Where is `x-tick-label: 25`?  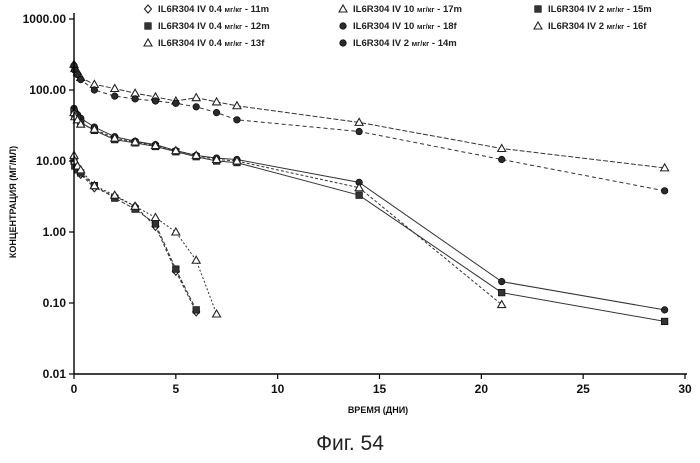
x-tick-label: 25 is located at coordinates (583, 389).